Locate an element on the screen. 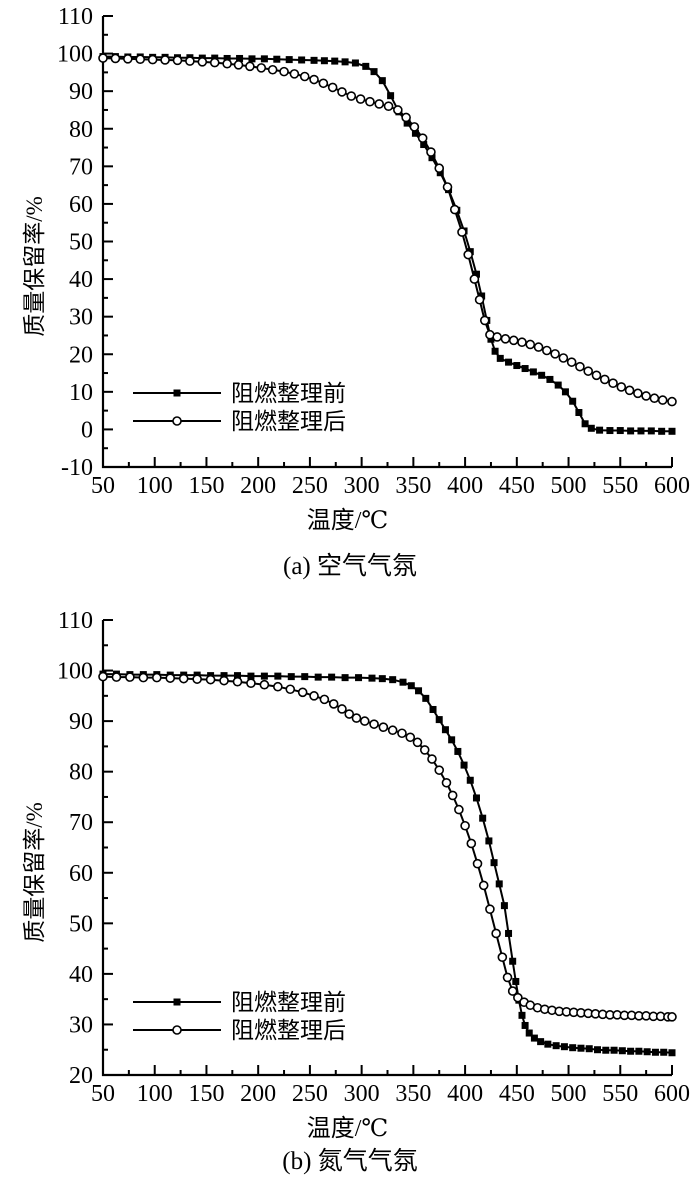 The image size is (700, 1188). chart-nitrogen-caption: (b) 氮气气氛 is located at coordinates (350, 1161).